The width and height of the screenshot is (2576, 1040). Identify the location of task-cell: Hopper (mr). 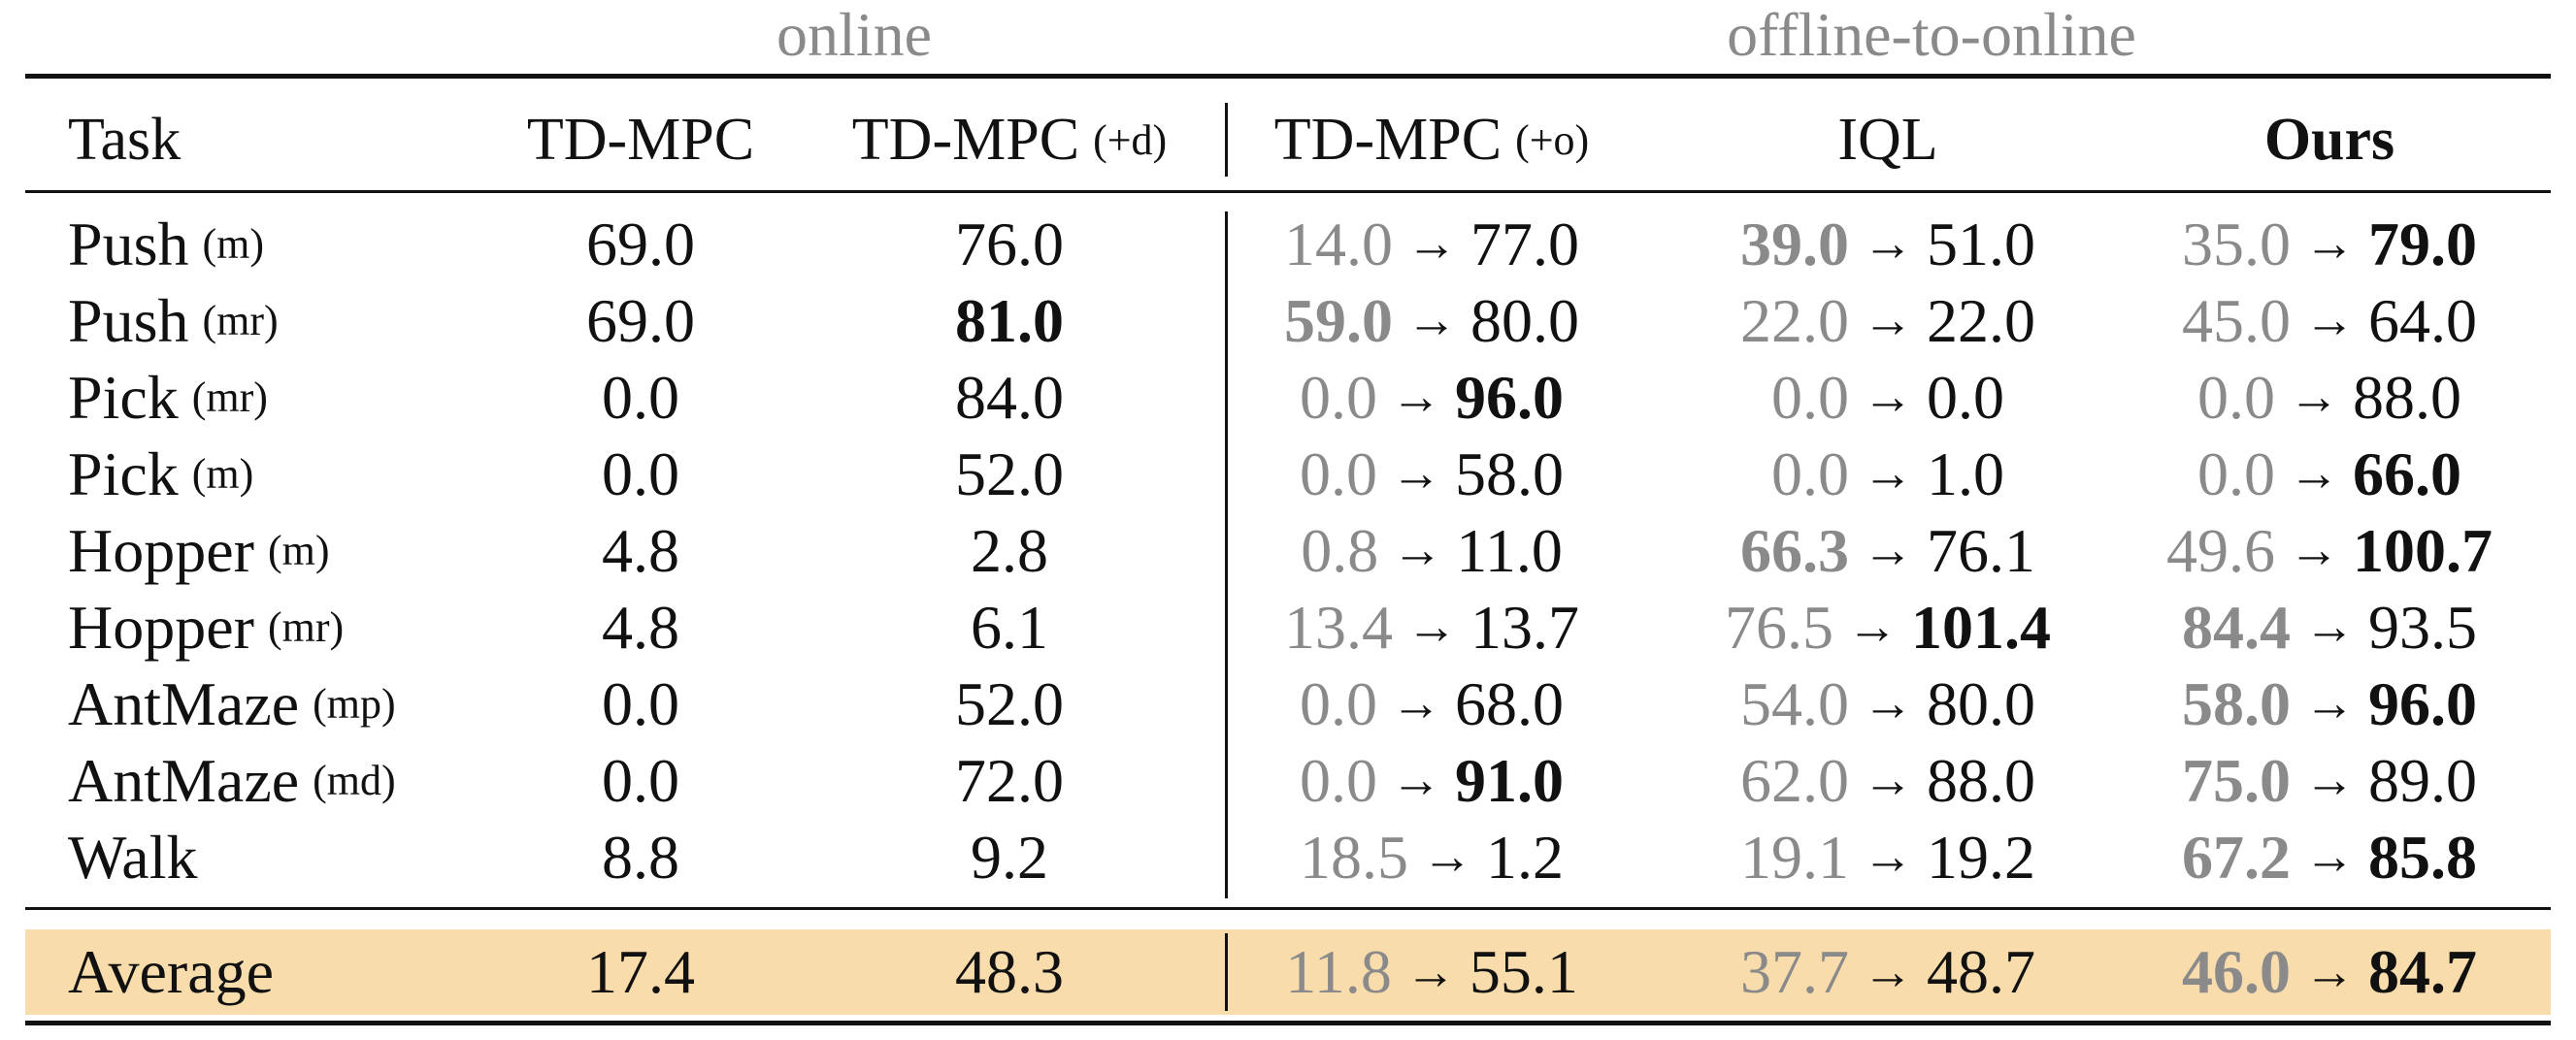
(252, 627).